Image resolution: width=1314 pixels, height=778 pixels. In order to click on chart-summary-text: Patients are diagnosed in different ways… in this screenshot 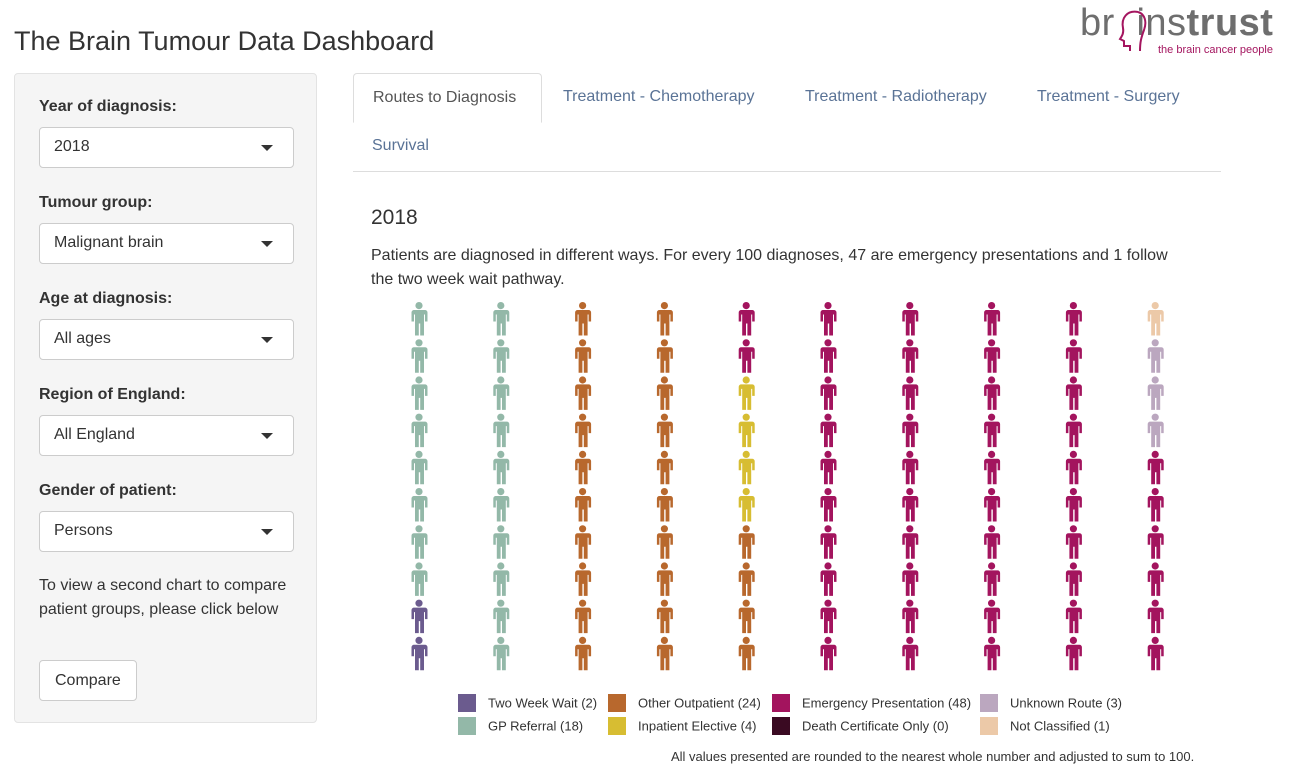, I will do `click(769, 267)`.